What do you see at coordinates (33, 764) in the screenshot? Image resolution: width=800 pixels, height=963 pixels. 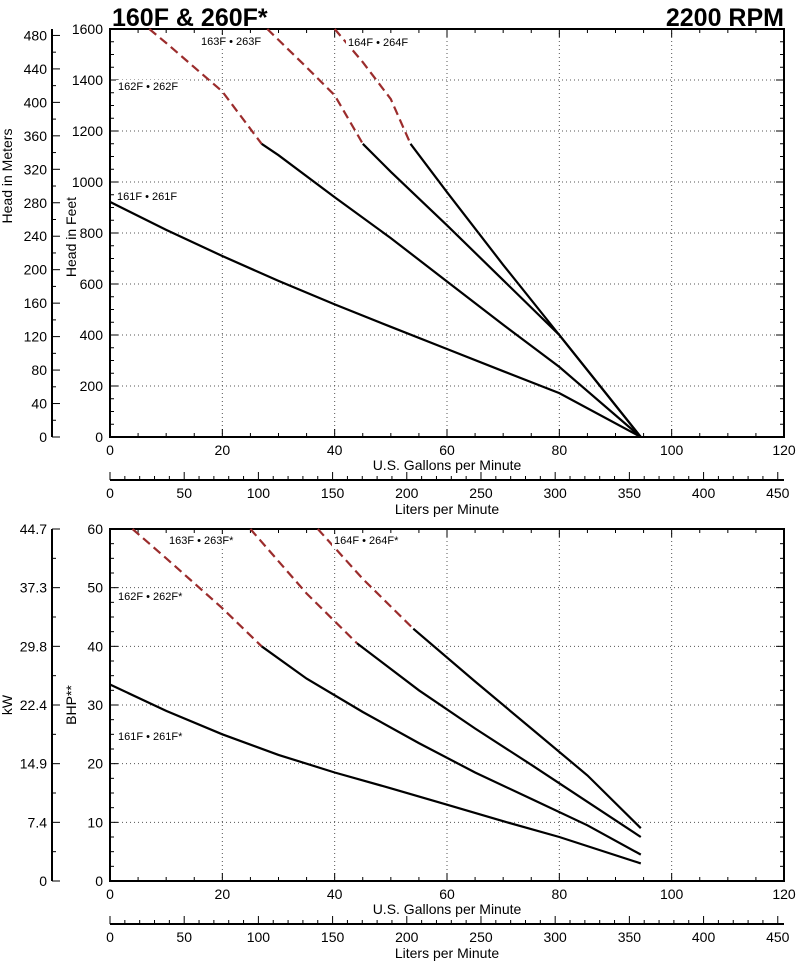 I see `y2-tick-label: 14.9` at bounding box center [33, 764].